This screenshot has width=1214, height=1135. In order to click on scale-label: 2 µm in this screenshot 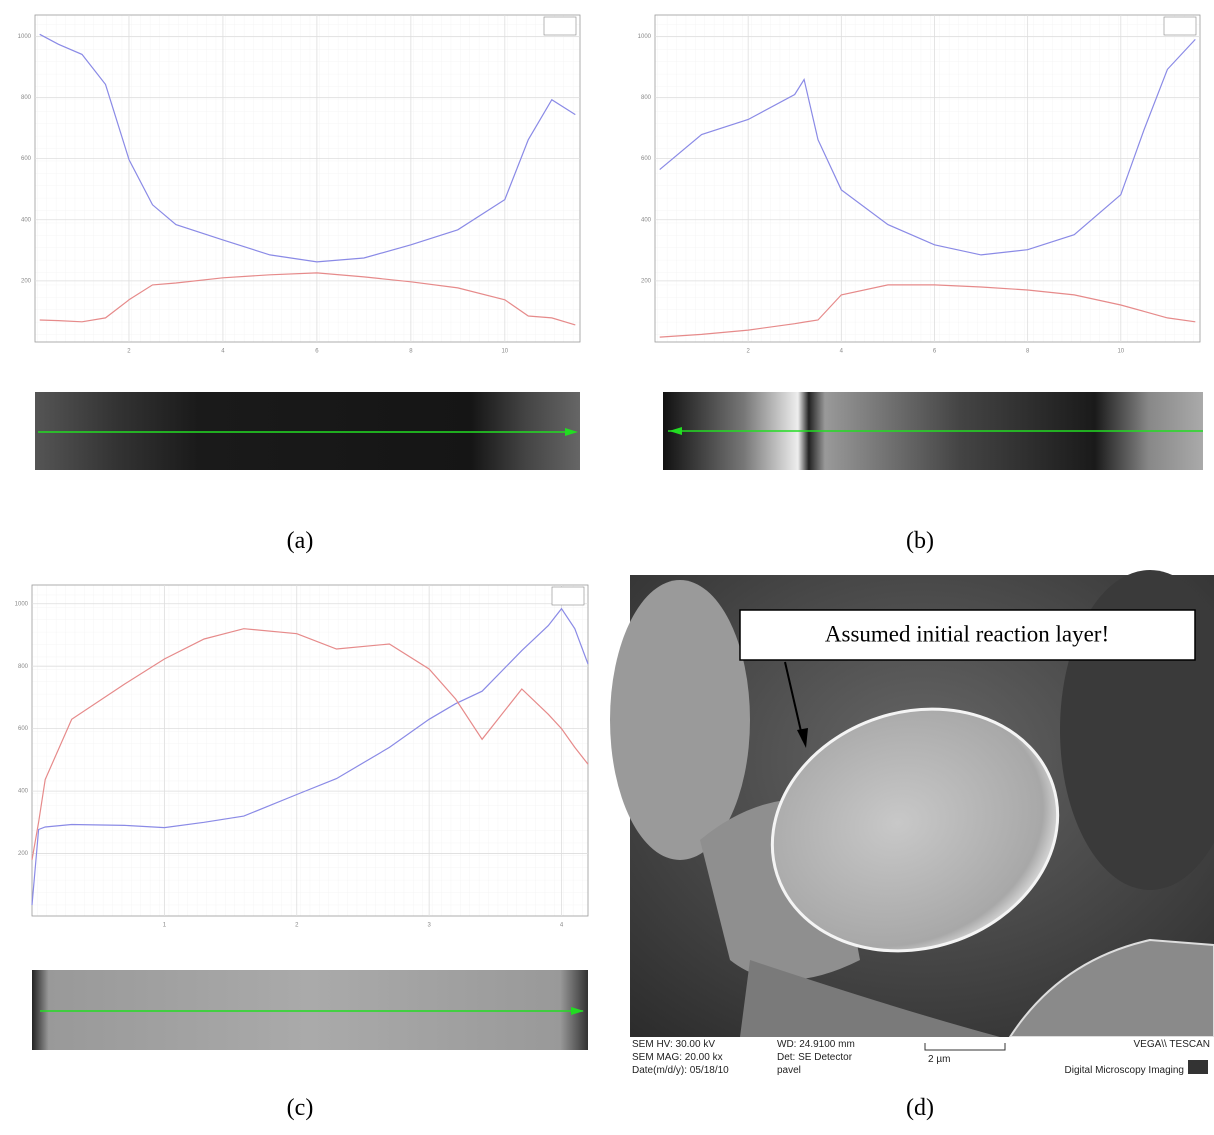, I will do `click(939, 1059)`.